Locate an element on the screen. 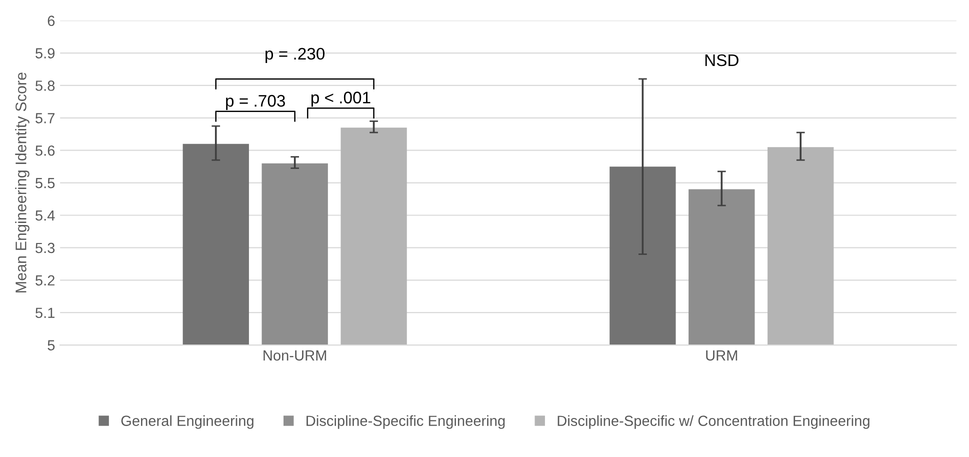 The width and height of the screenshot is (969, 457). annotation: NSD is located at coordinates (721, 60).